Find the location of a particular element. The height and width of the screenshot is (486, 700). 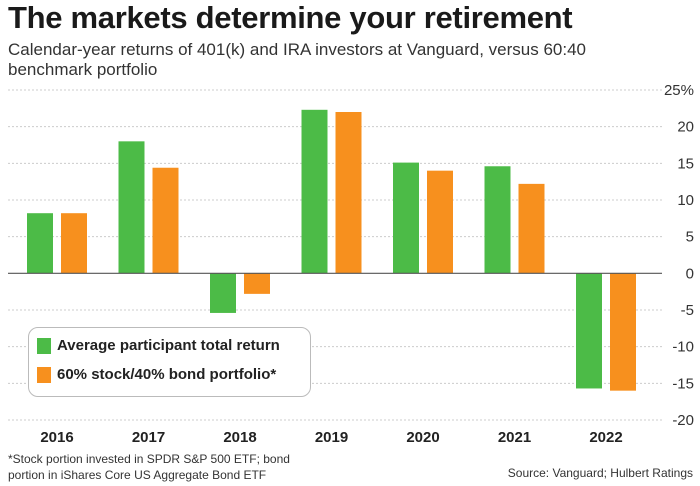

legend-label-benchmark: 60% stock/40% bond portfolio* is located at coordinates (167, 374).